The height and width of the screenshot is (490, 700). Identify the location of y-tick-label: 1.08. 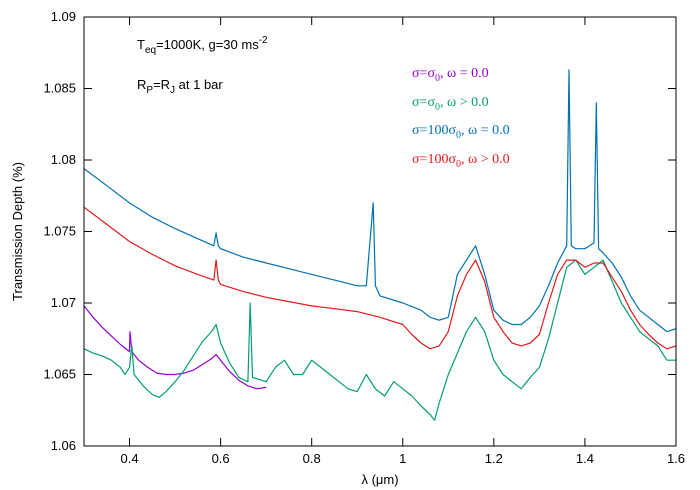
(63, 159).